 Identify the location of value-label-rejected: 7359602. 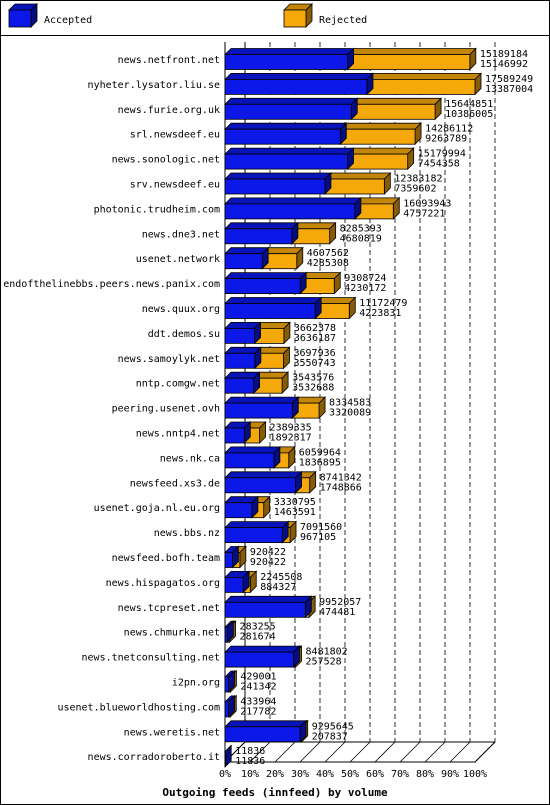
(415, 189).